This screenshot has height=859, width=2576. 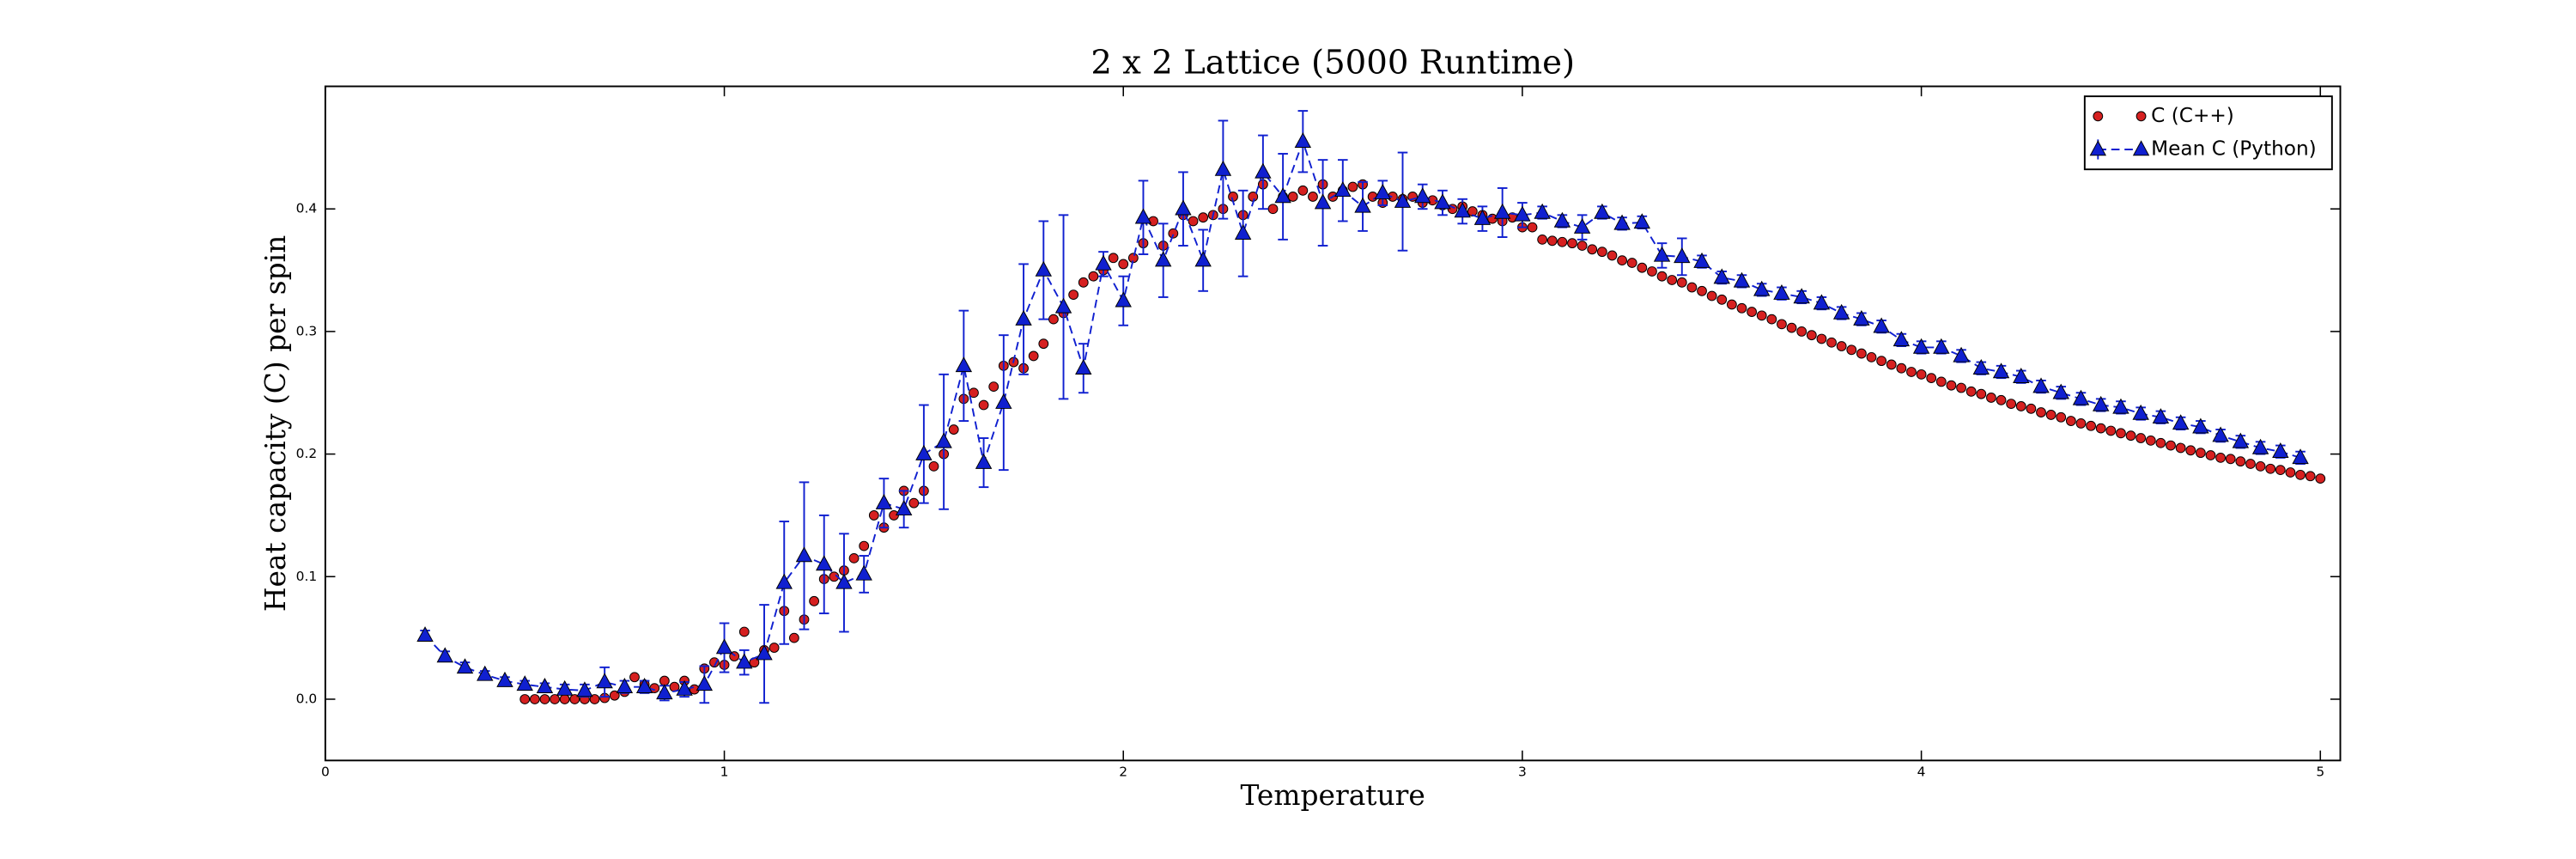 What do you see at coordinates (2192, 116) in the screenshot?
I see `legend-label: C (C++)` at bounding box center [2192, 116].